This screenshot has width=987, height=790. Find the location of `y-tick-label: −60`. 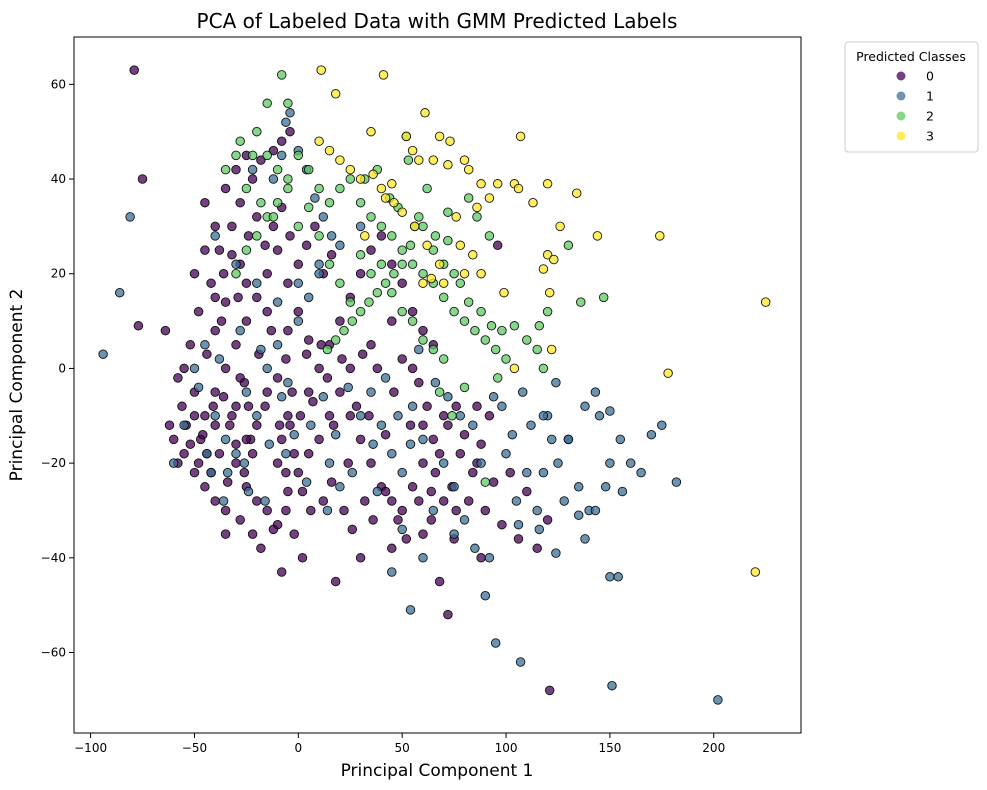

y-tick-label: −60 is located at coordinates (53, 653).